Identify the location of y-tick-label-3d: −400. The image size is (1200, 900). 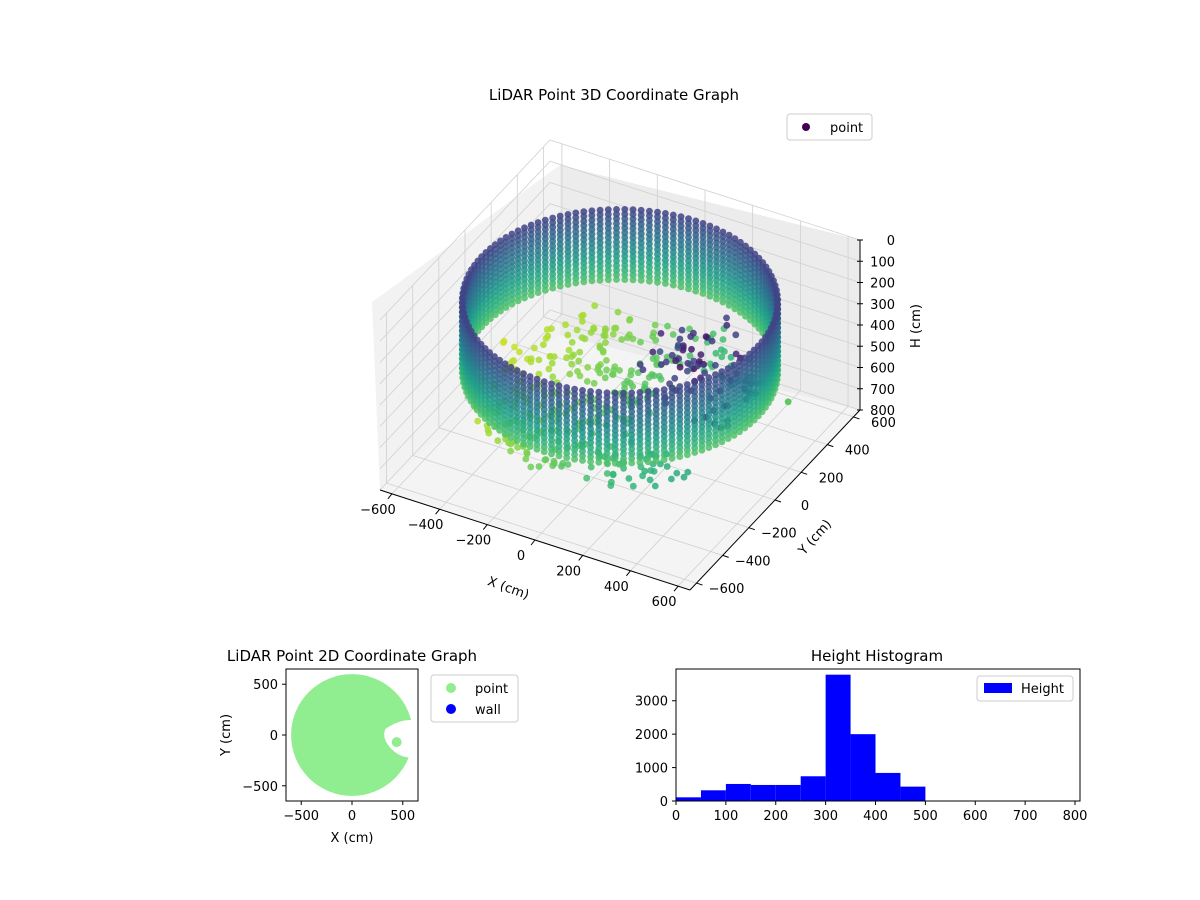
(753, 561).